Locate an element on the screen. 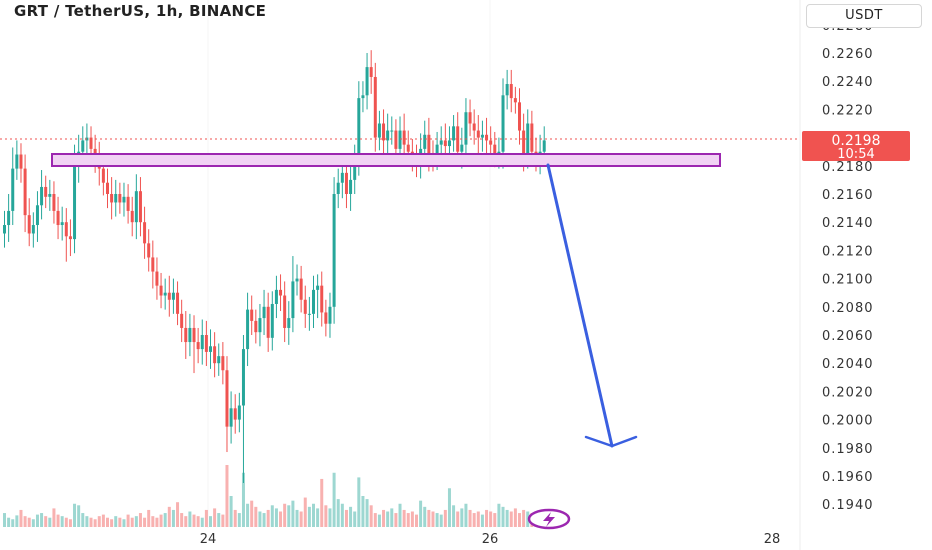 This screenshot has width=932, height=550. x-tick-label: 26 is located at coordinates (490, 539).